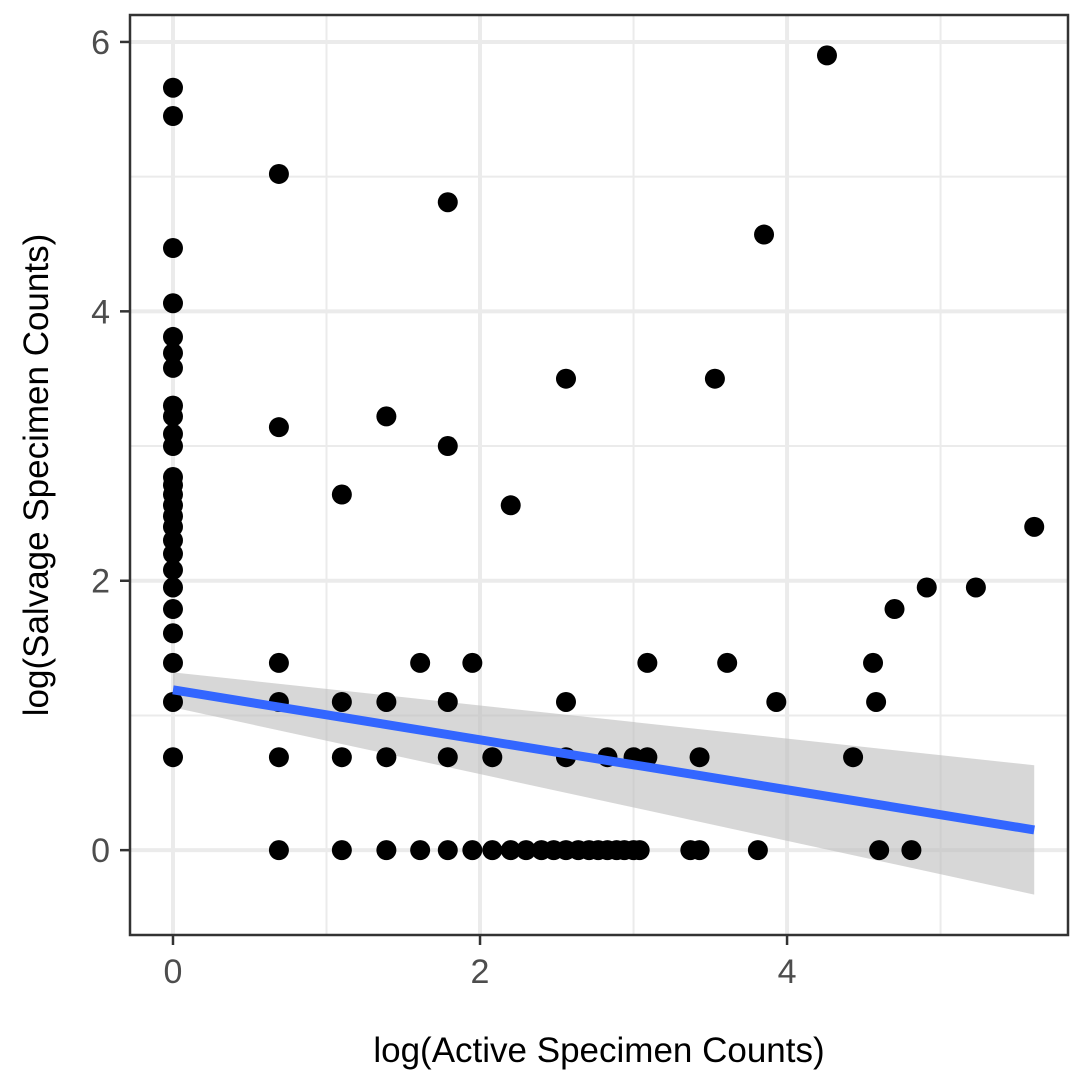 The height and width of the screenshot is (1083, 1083). What do you see at coordinates (787, 972) in the screenshot?
I see `x-tick-label: 4` at bounding box center [787, 972].